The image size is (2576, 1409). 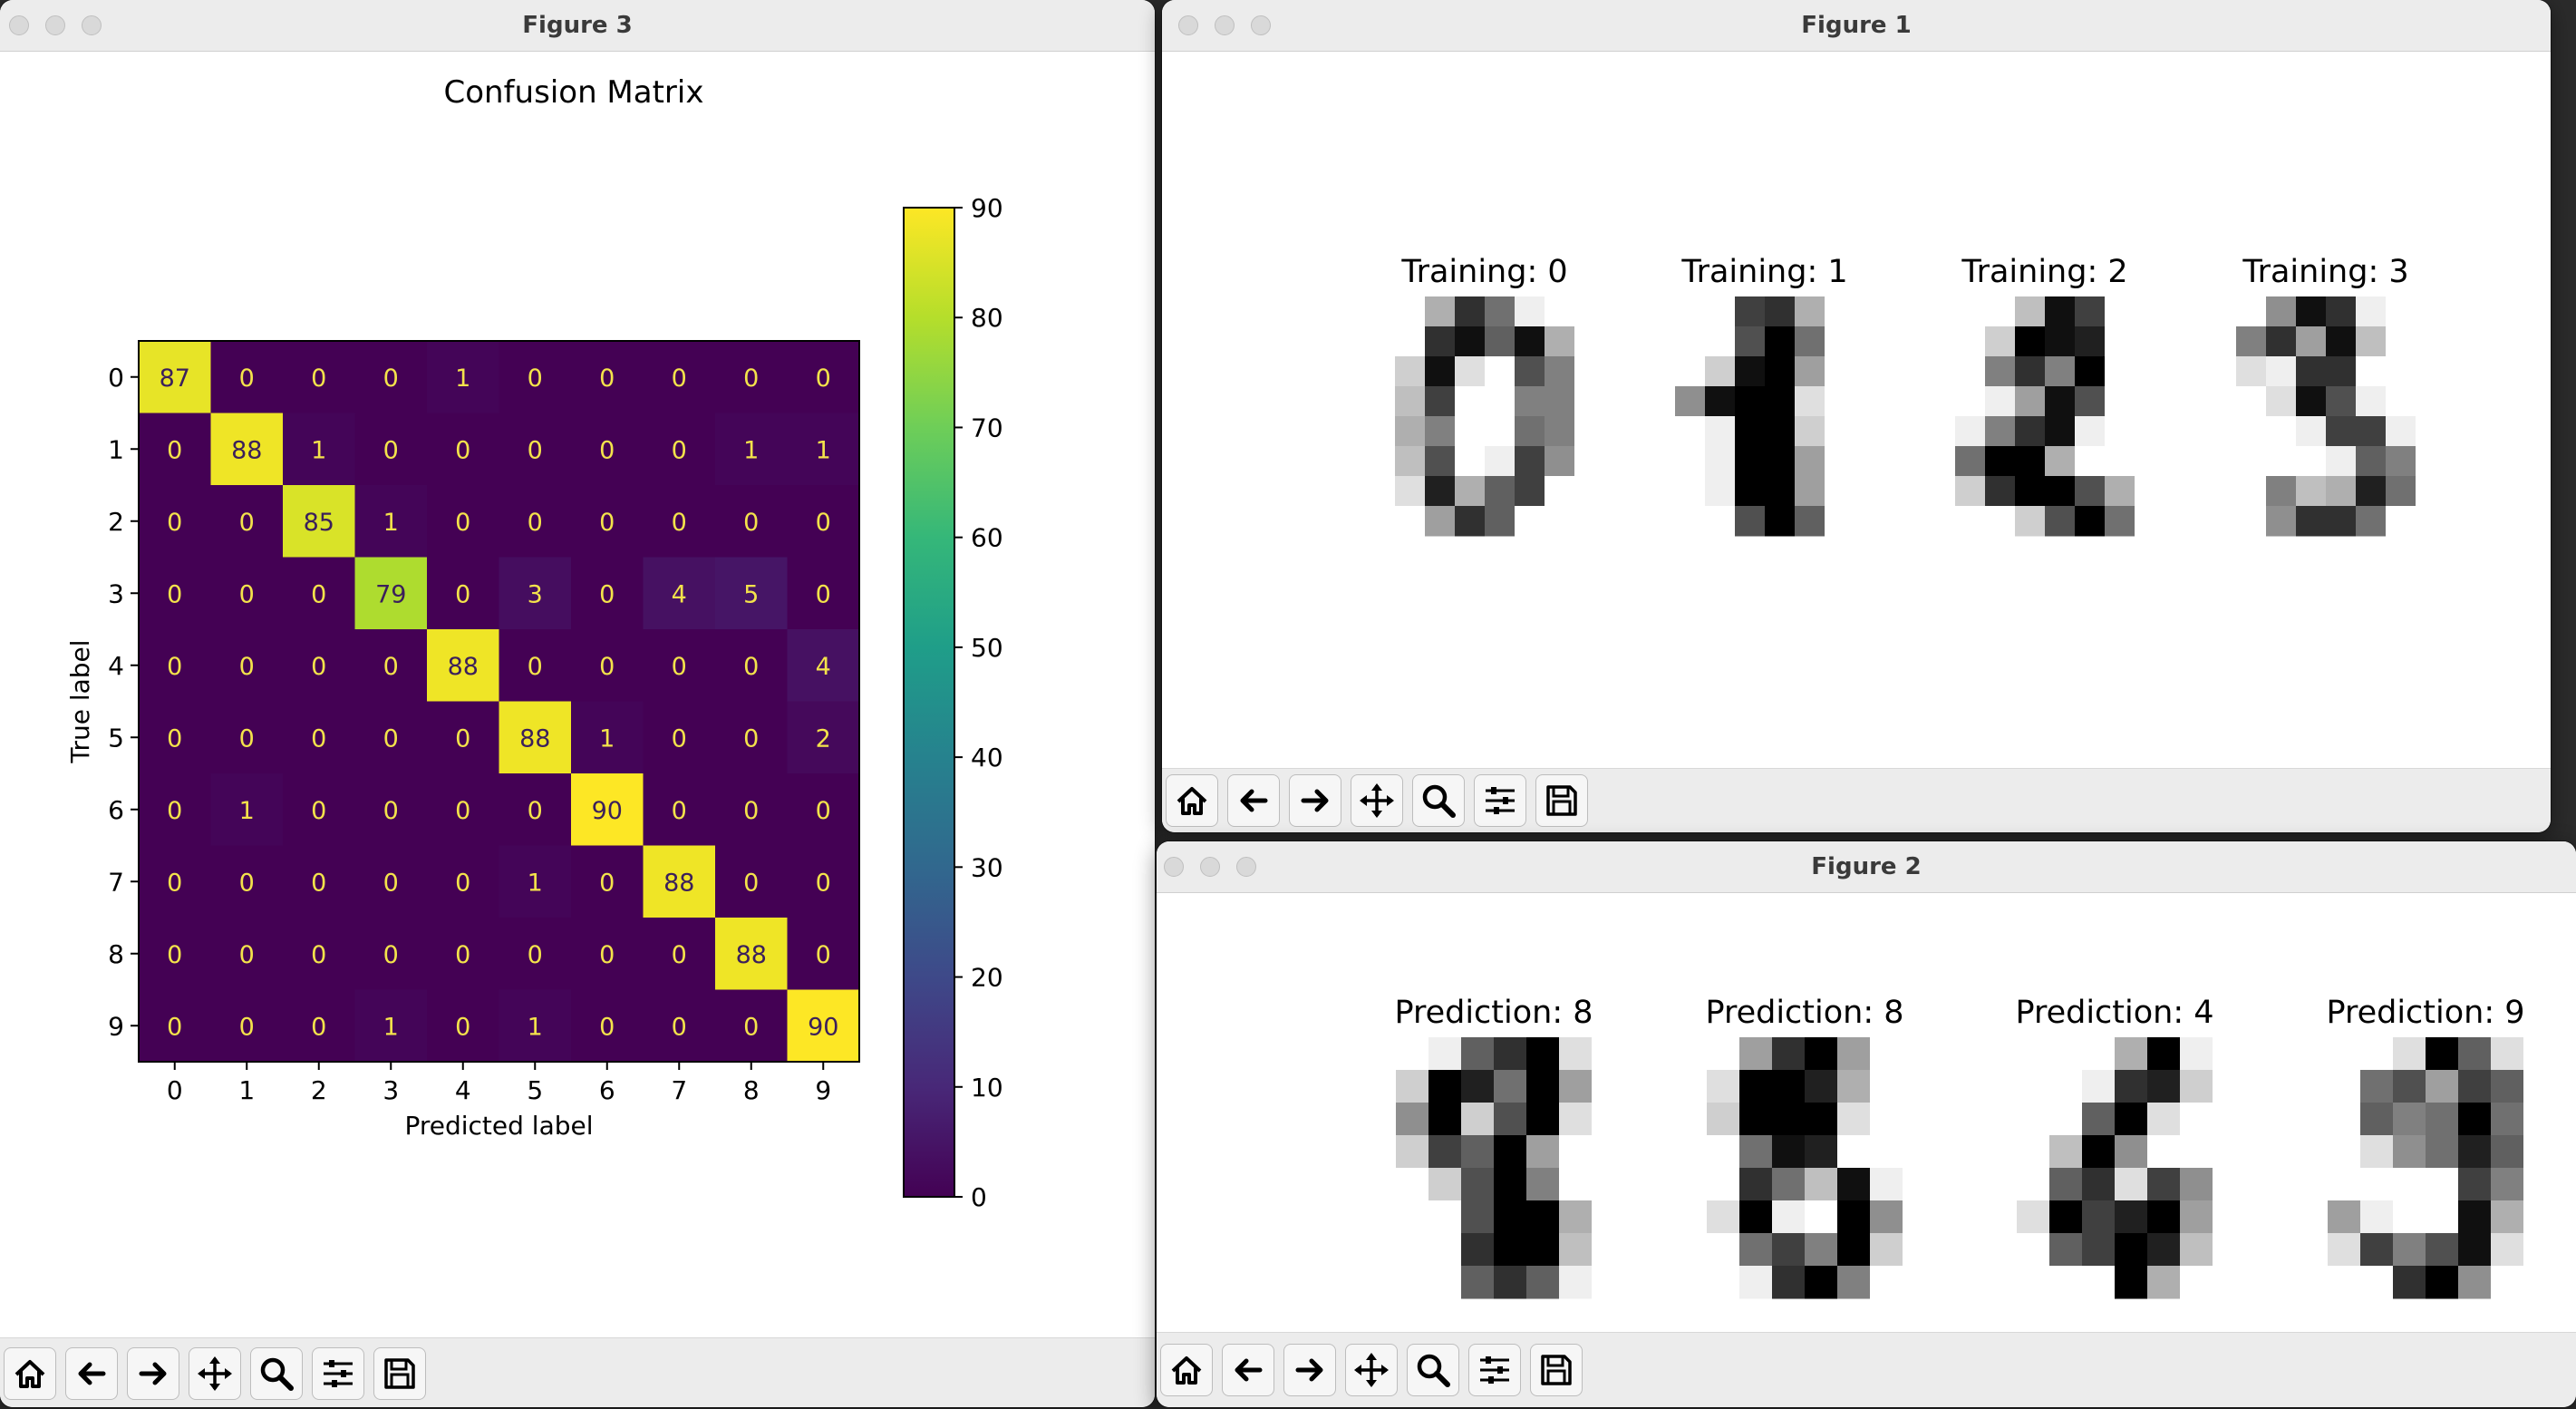 I want to click on cell-value-label: 88, so click(x=534, y=739).